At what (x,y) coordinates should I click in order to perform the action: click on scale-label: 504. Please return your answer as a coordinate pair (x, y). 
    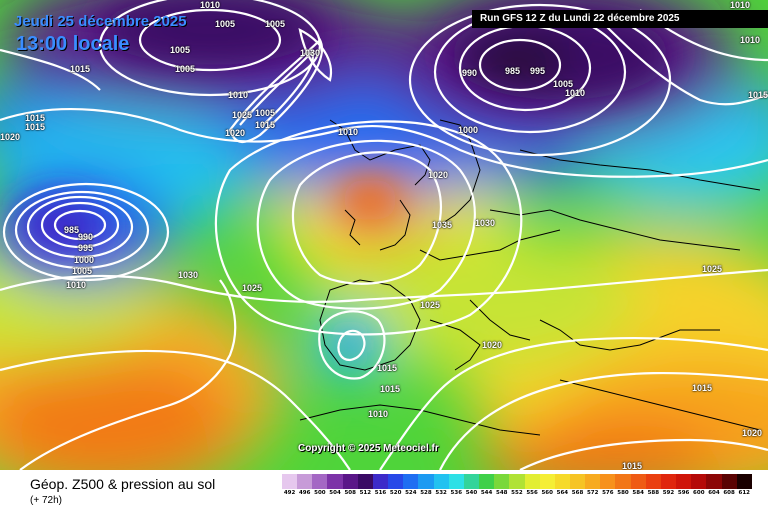
    Looking at the image, I should click on (335, 493).